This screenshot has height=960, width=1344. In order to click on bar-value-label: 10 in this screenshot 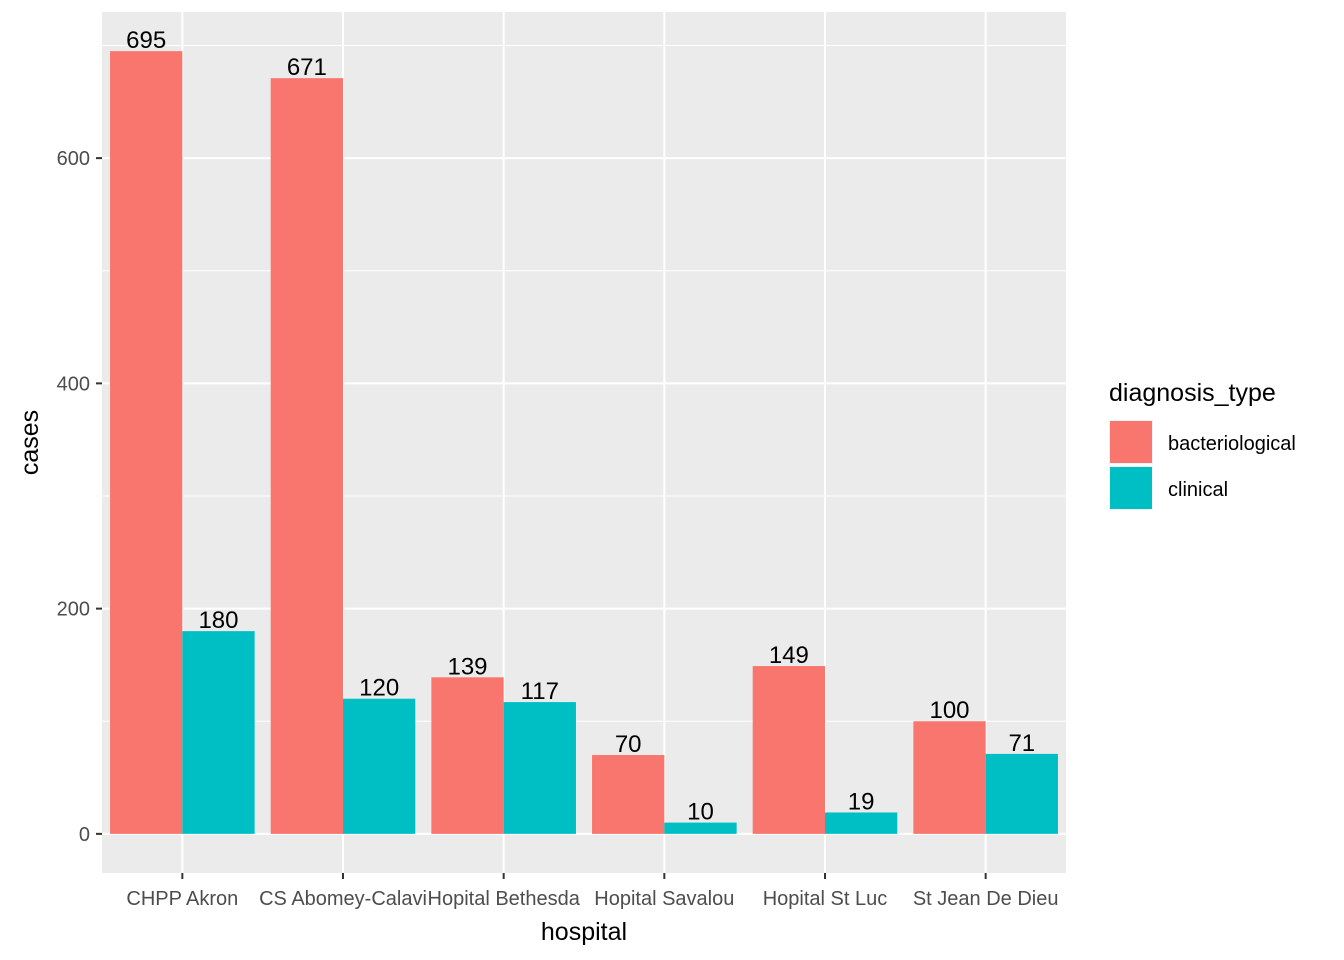, I will do `click(700, 812)`.